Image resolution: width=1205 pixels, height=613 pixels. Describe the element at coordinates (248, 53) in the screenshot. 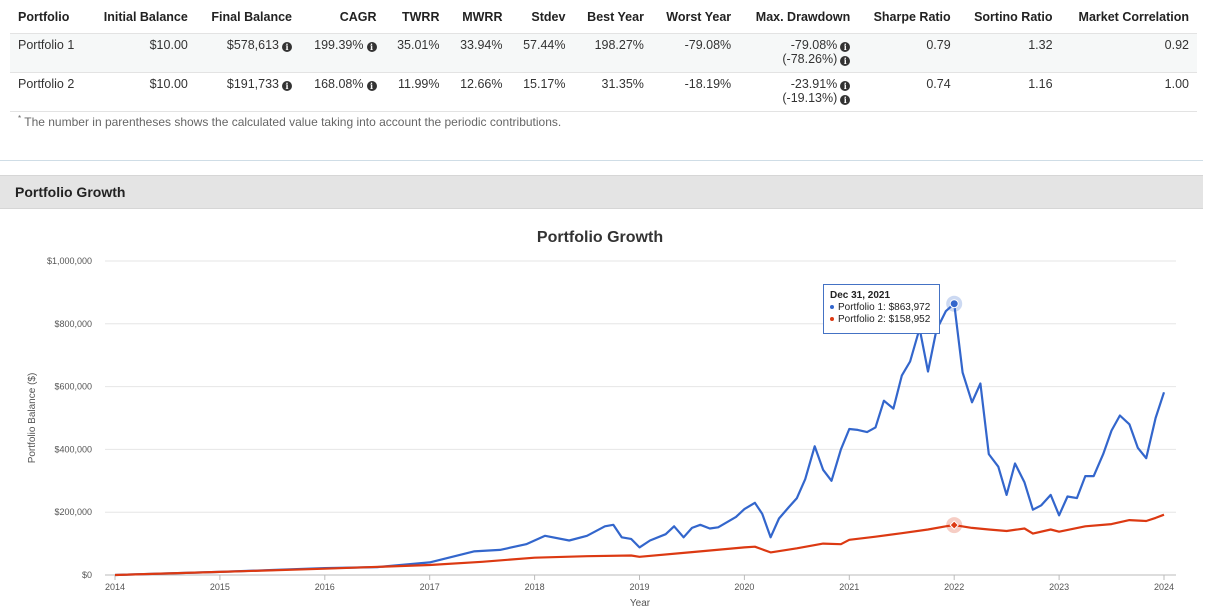

I see `final-balance-cell: $578,613 i` at that location.